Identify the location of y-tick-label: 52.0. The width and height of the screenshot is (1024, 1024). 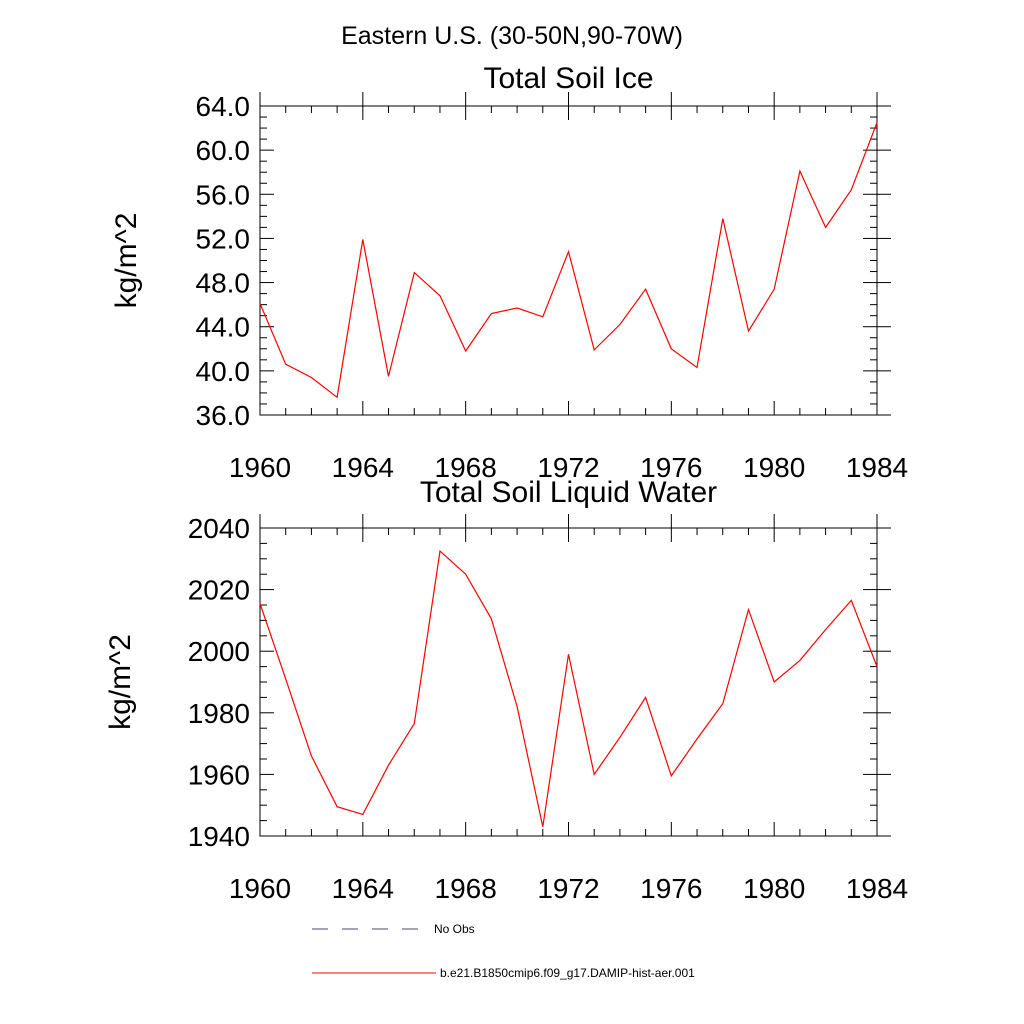
(223, 238).